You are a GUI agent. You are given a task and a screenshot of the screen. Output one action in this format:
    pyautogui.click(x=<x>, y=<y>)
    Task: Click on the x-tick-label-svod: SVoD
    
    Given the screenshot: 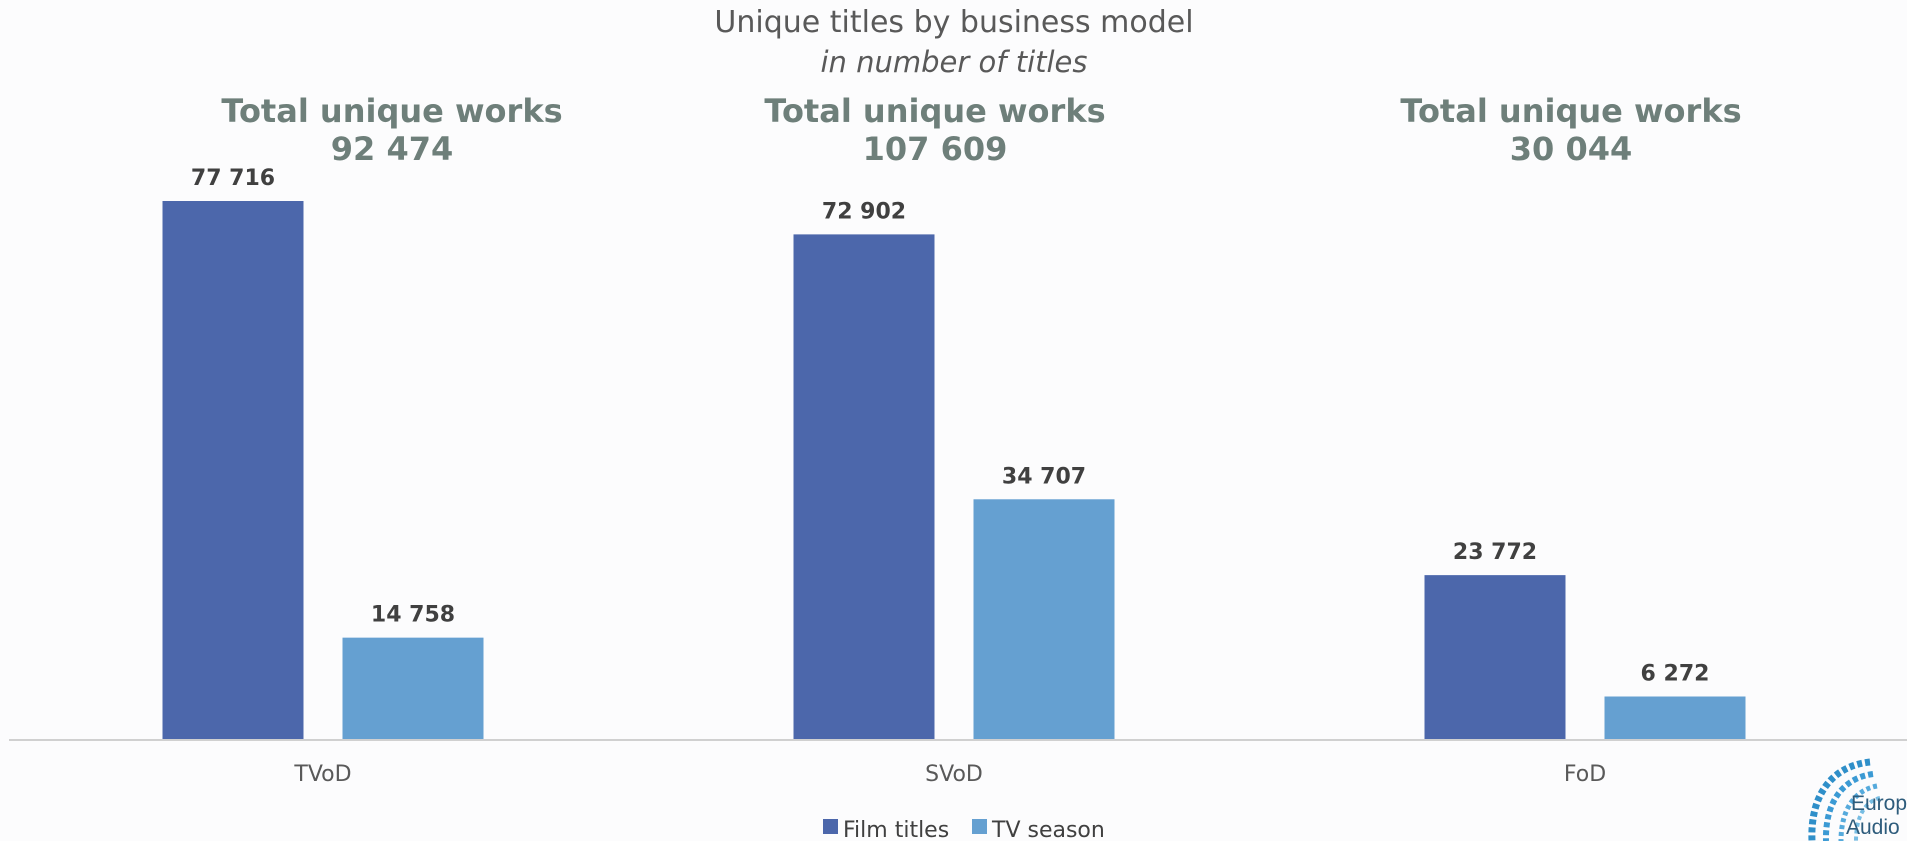 What is the action you would take?
    pyautogui.click(x=954, y=774)
    